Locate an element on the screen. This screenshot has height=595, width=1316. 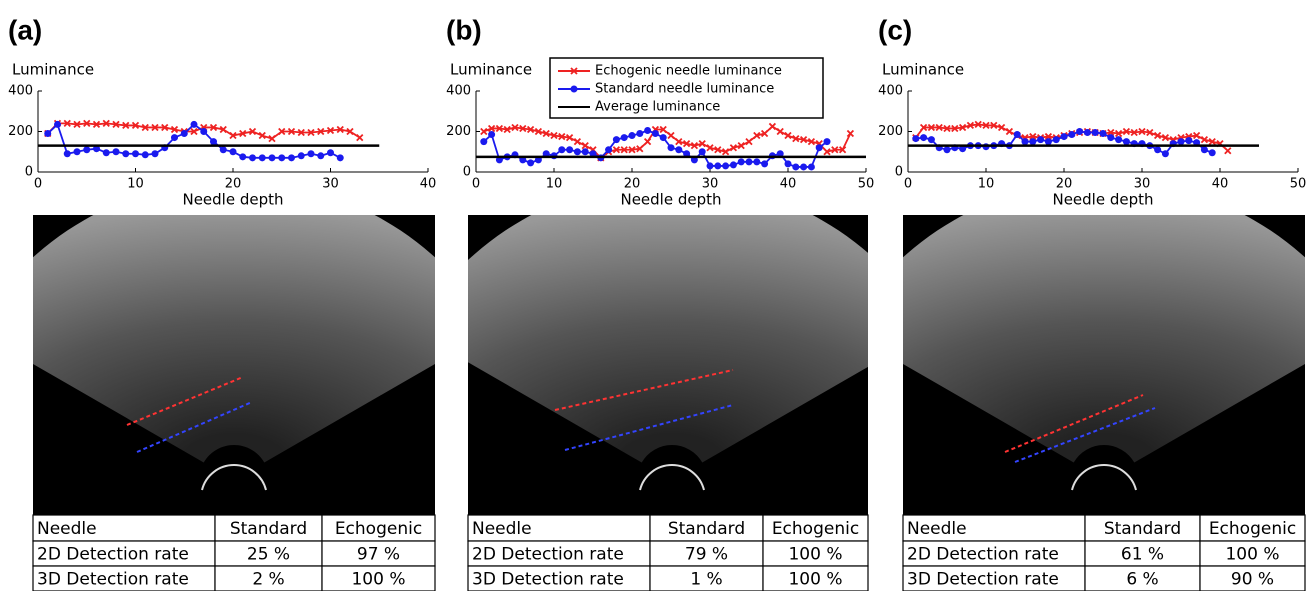
ultrasound-fan is located at coordinates (1104, 339).